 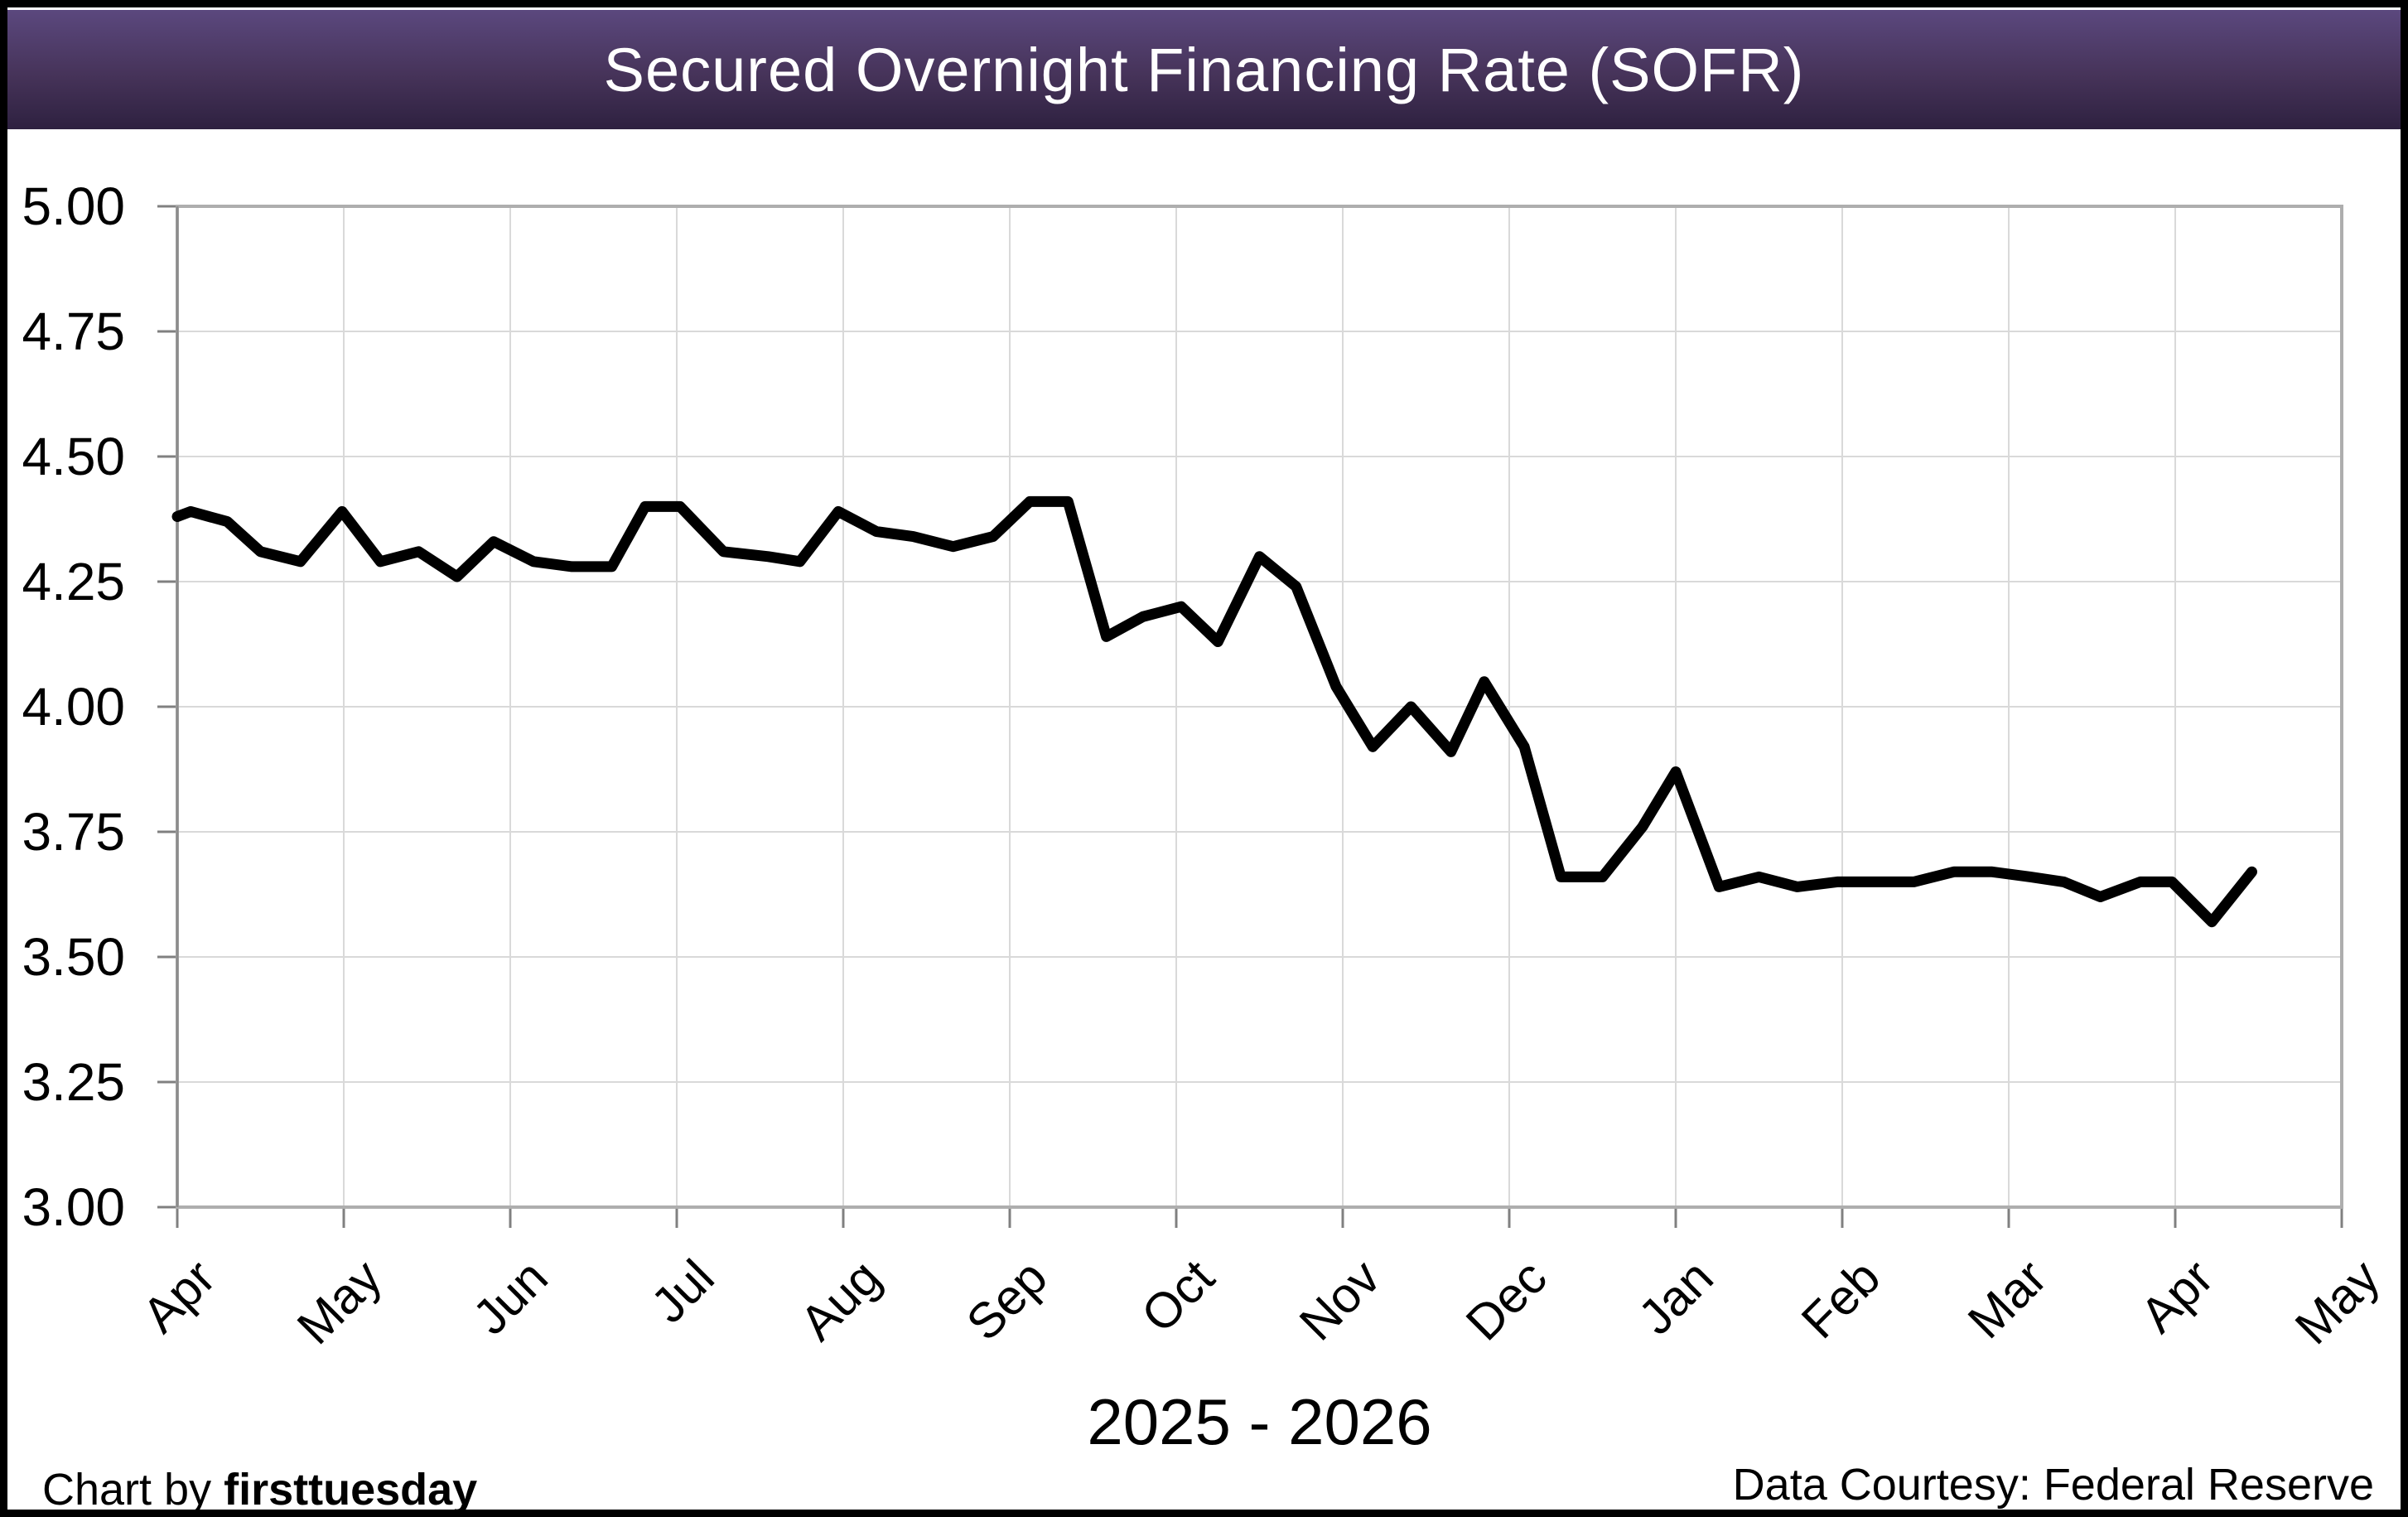 I want to click on data-courtesy: Data Courtesy: Federal Reserve, so click(x=2053, y=1485).